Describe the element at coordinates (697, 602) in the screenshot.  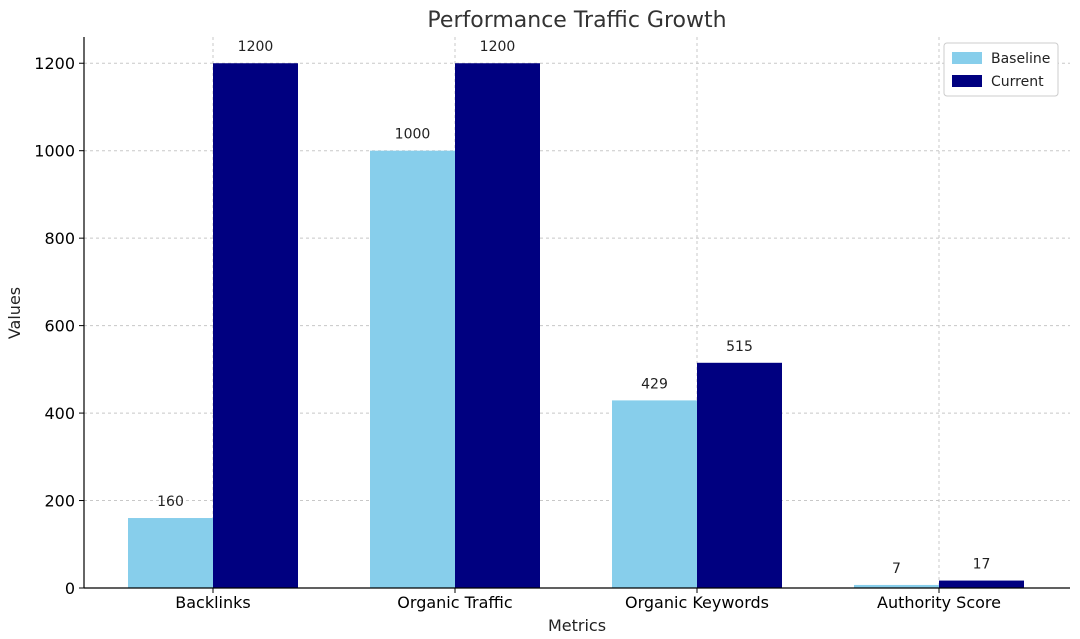
I see `x-tick-label: Organic Keywords` at that location.